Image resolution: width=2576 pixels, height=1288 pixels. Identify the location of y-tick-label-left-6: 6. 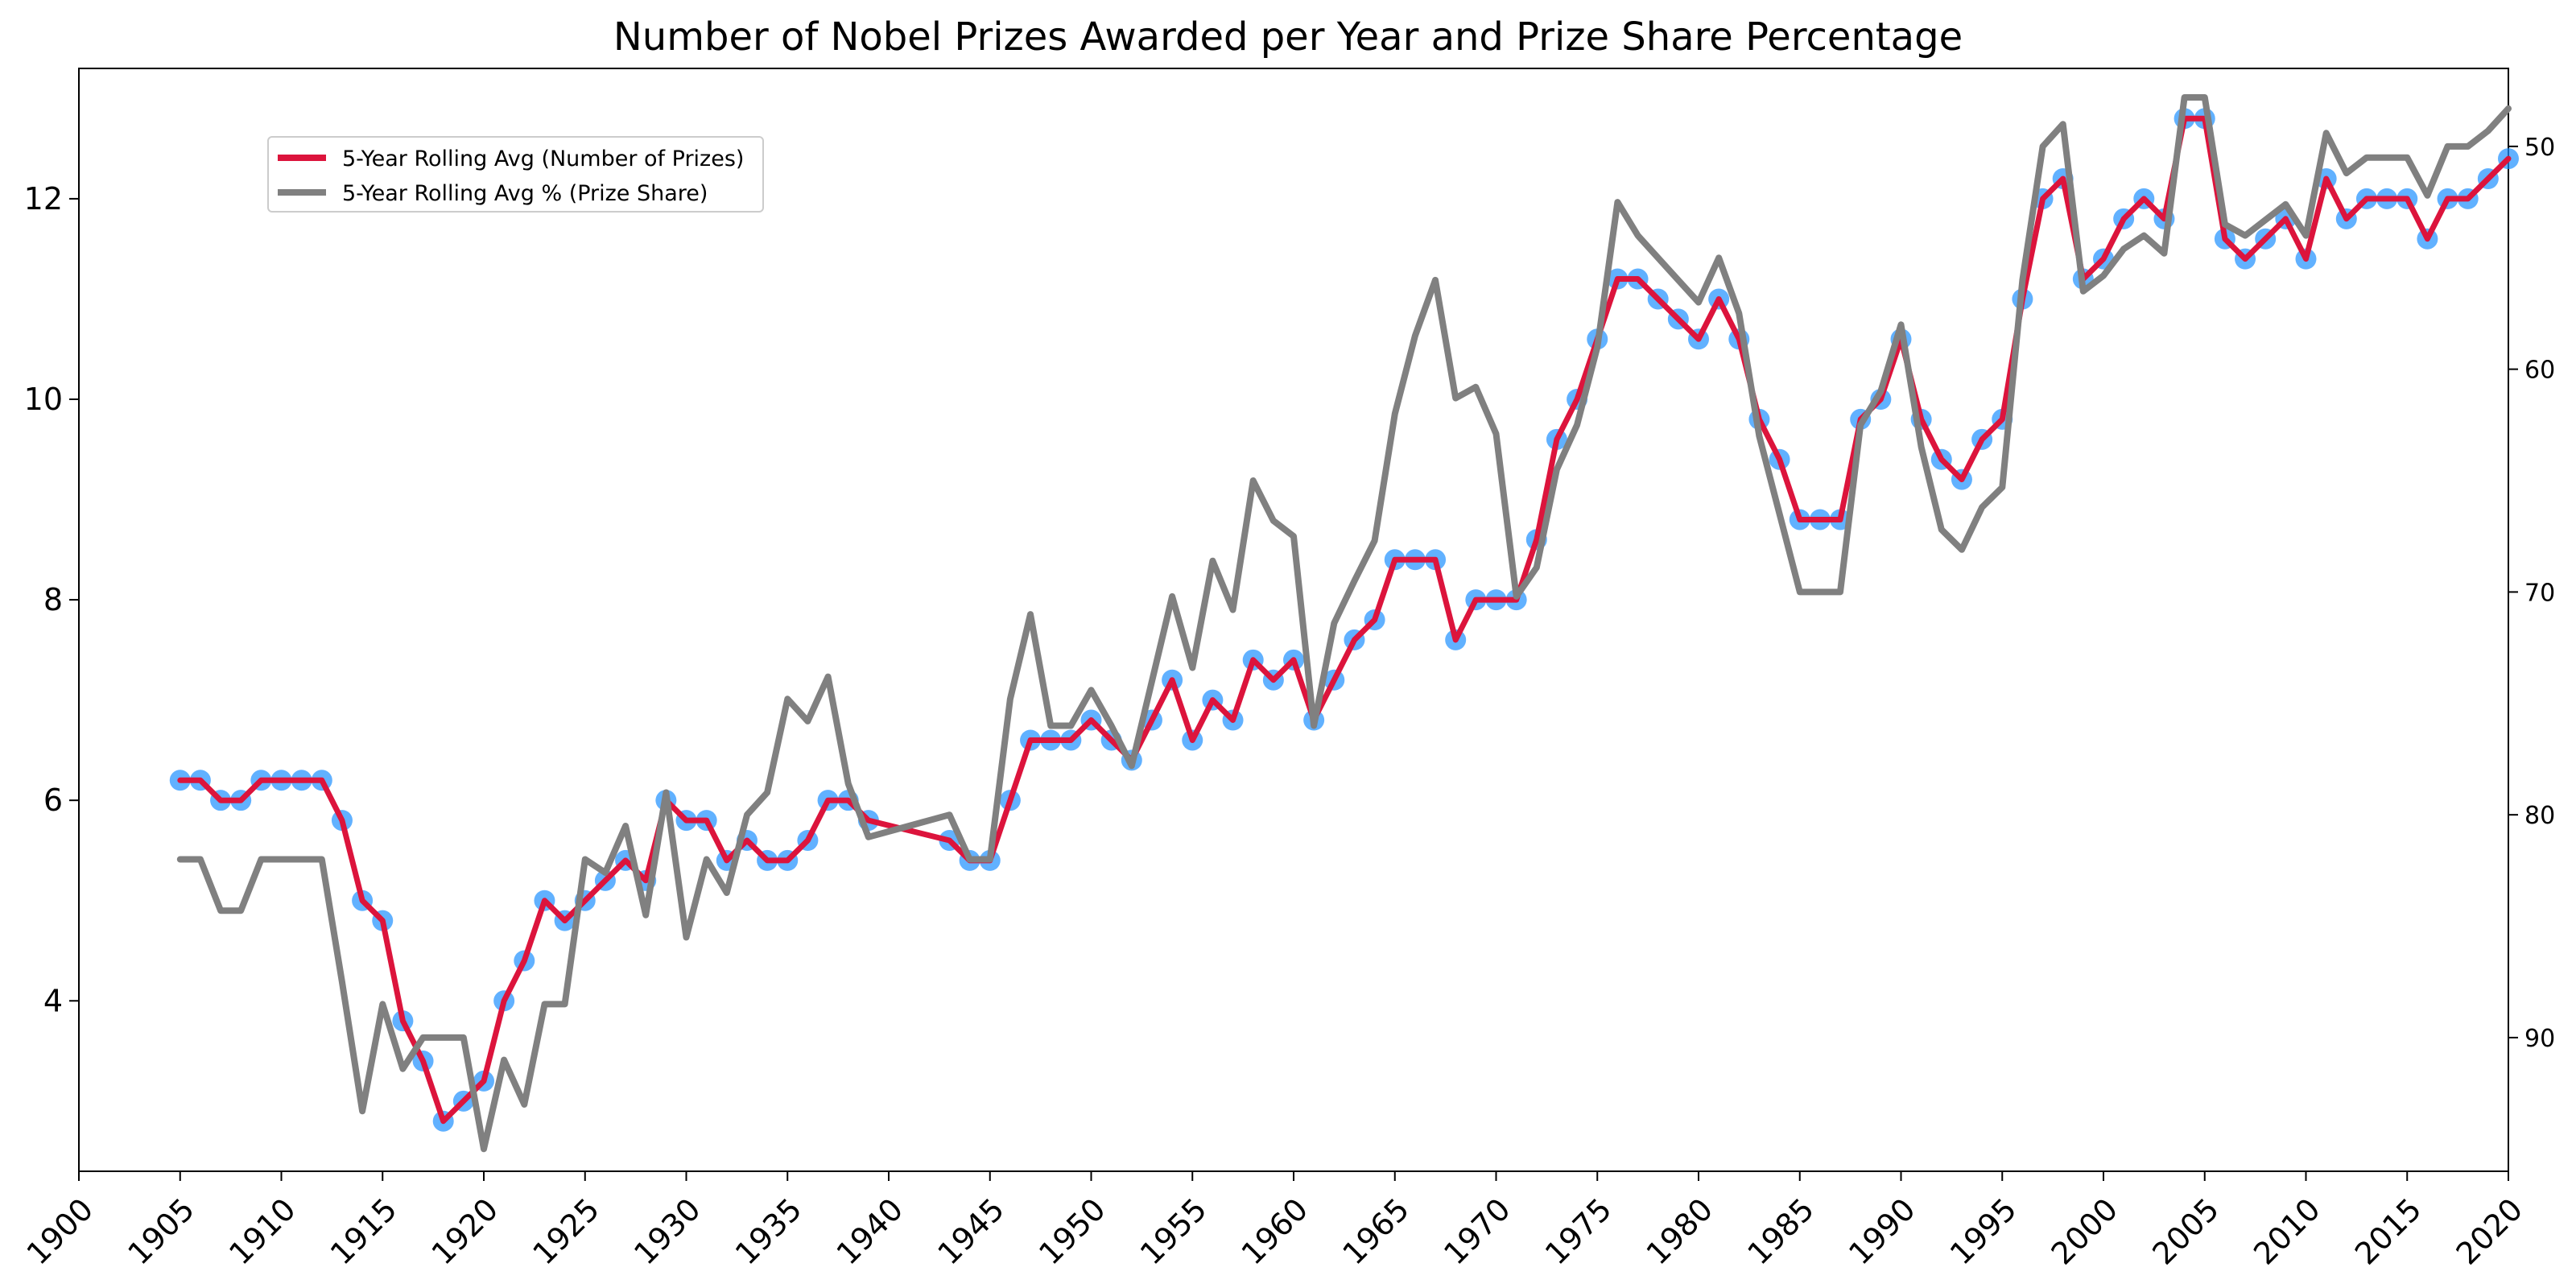
(53, 800).